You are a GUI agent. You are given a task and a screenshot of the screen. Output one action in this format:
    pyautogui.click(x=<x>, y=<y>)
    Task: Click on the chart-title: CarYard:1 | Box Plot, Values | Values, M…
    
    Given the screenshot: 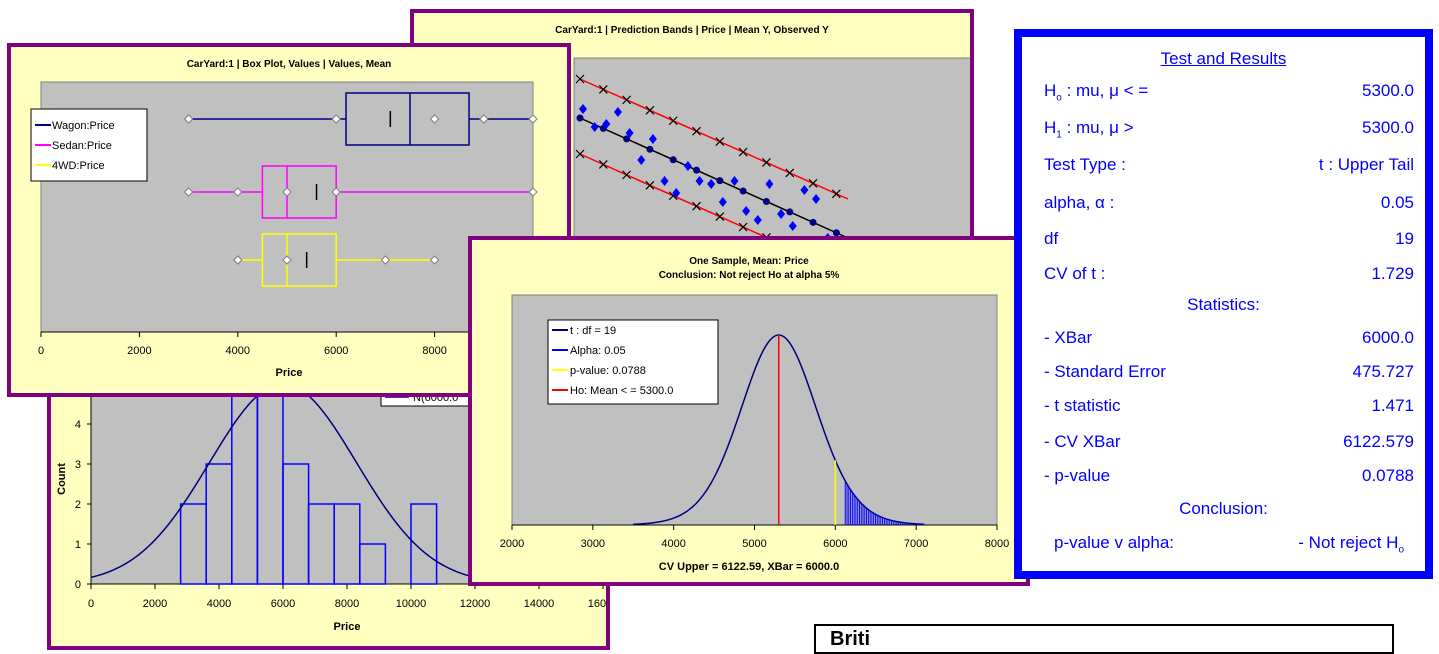 What is the action you would take?
    pyautogui.click(x=289, y=64)
    